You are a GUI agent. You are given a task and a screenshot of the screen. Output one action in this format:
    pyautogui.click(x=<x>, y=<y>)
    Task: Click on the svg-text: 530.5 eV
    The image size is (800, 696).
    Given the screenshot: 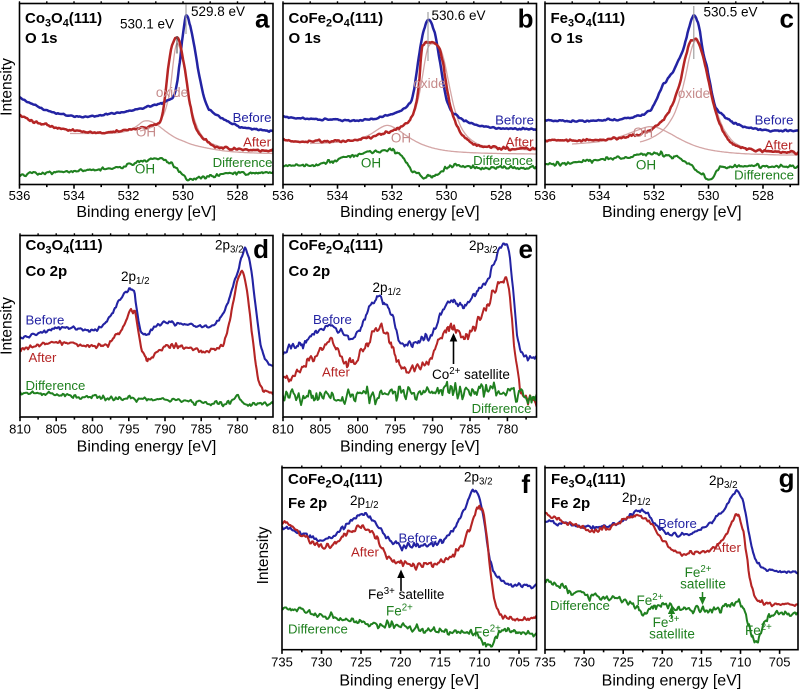 What is the action you would take?
    pyautogui.click(x=731, y=12)
    